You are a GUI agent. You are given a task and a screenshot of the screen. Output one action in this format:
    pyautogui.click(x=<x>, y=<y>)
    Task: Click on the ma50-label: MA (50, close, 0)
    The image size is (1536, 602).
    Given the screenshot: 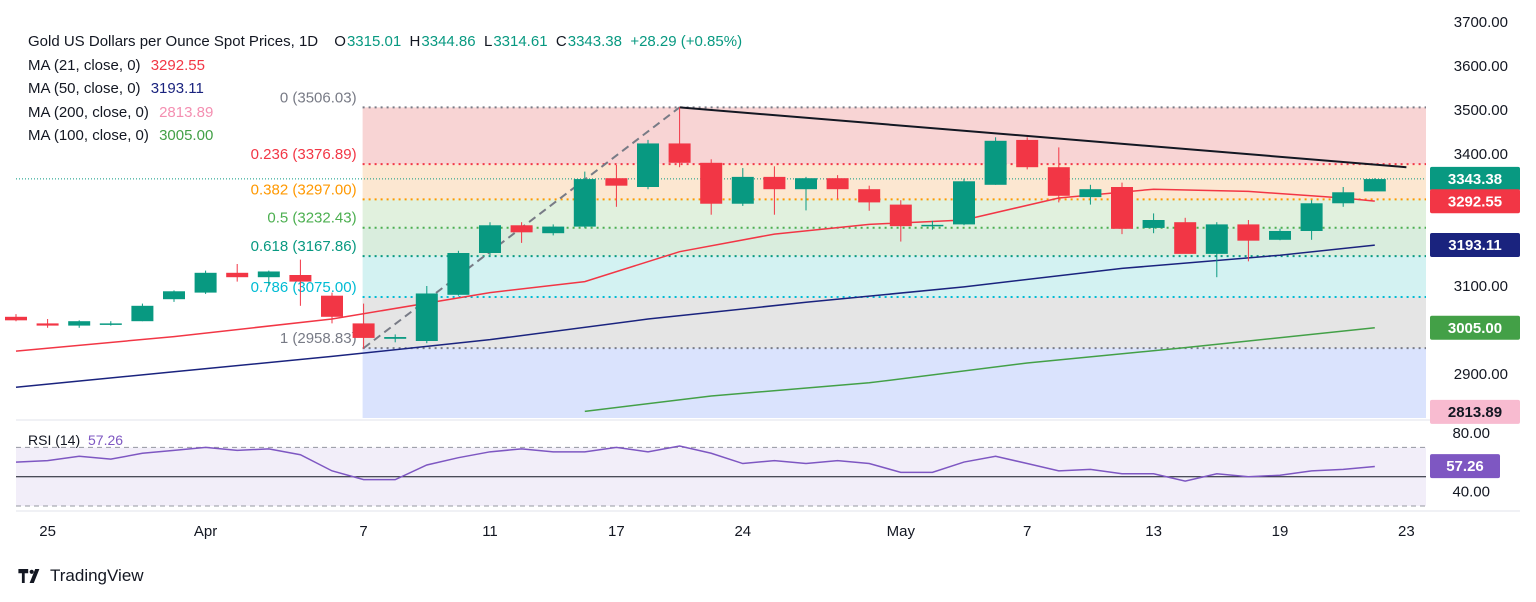 What is the action you would take?
    pyautogui.click(x=84, y=88)
    